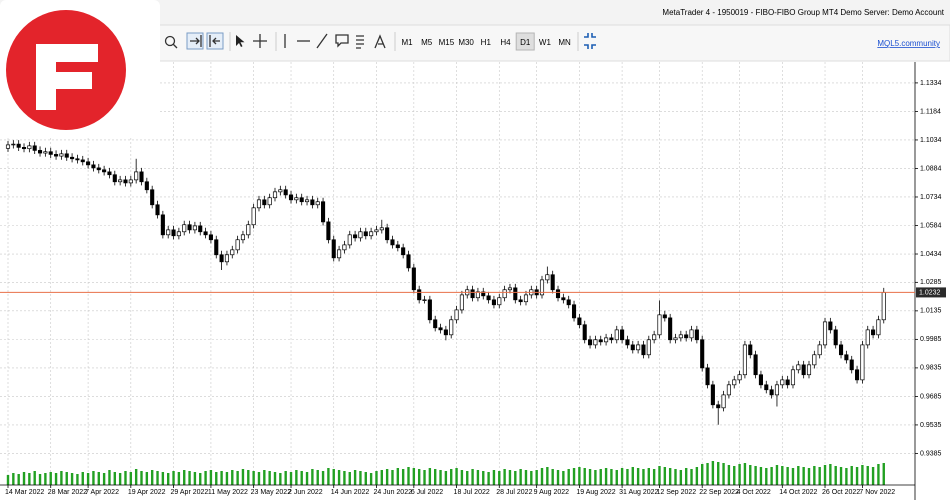  What do you see at coordinates (676, 492) in the screenshot?
I see `x-tick-label: 12 Sep 2022` at bounding box center [676, 492].